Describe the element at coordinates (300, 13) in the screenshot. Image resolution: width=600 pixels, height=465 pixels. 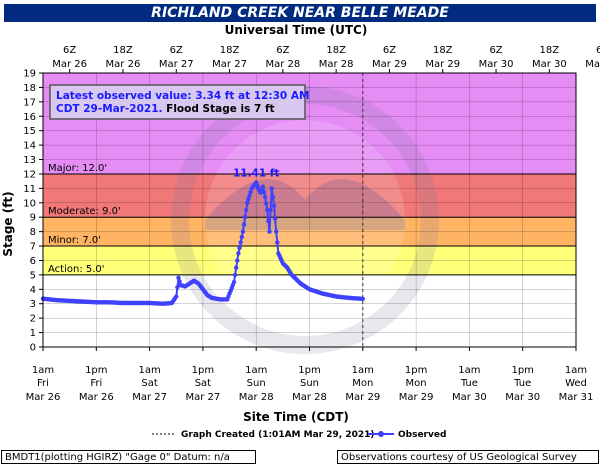
I see `title-bar` at that location.